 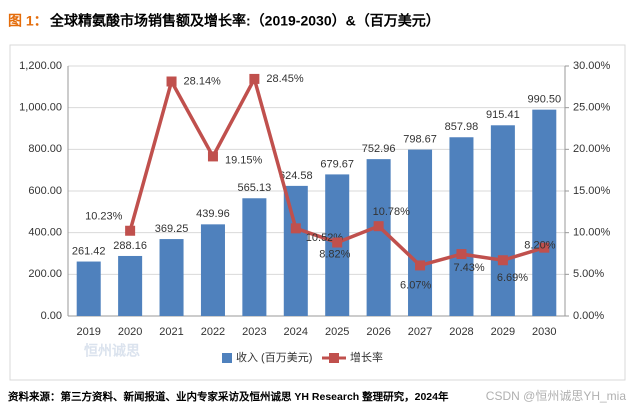 What do you see at coordinates (468, 268) in the screenshot?
I see `line-value-label: 7.43%` at bounding box center [468, 268].